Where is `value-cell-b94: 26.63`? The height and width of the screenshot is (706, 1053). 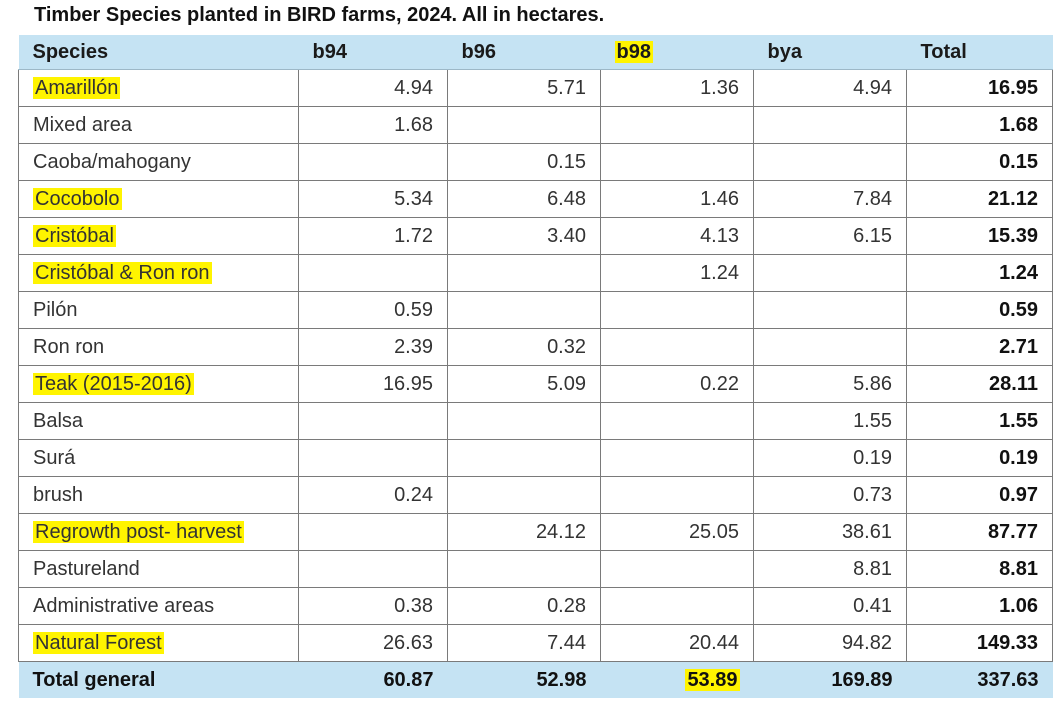 value-cell-b94: 26.63 is located at coordinates (373, 643).